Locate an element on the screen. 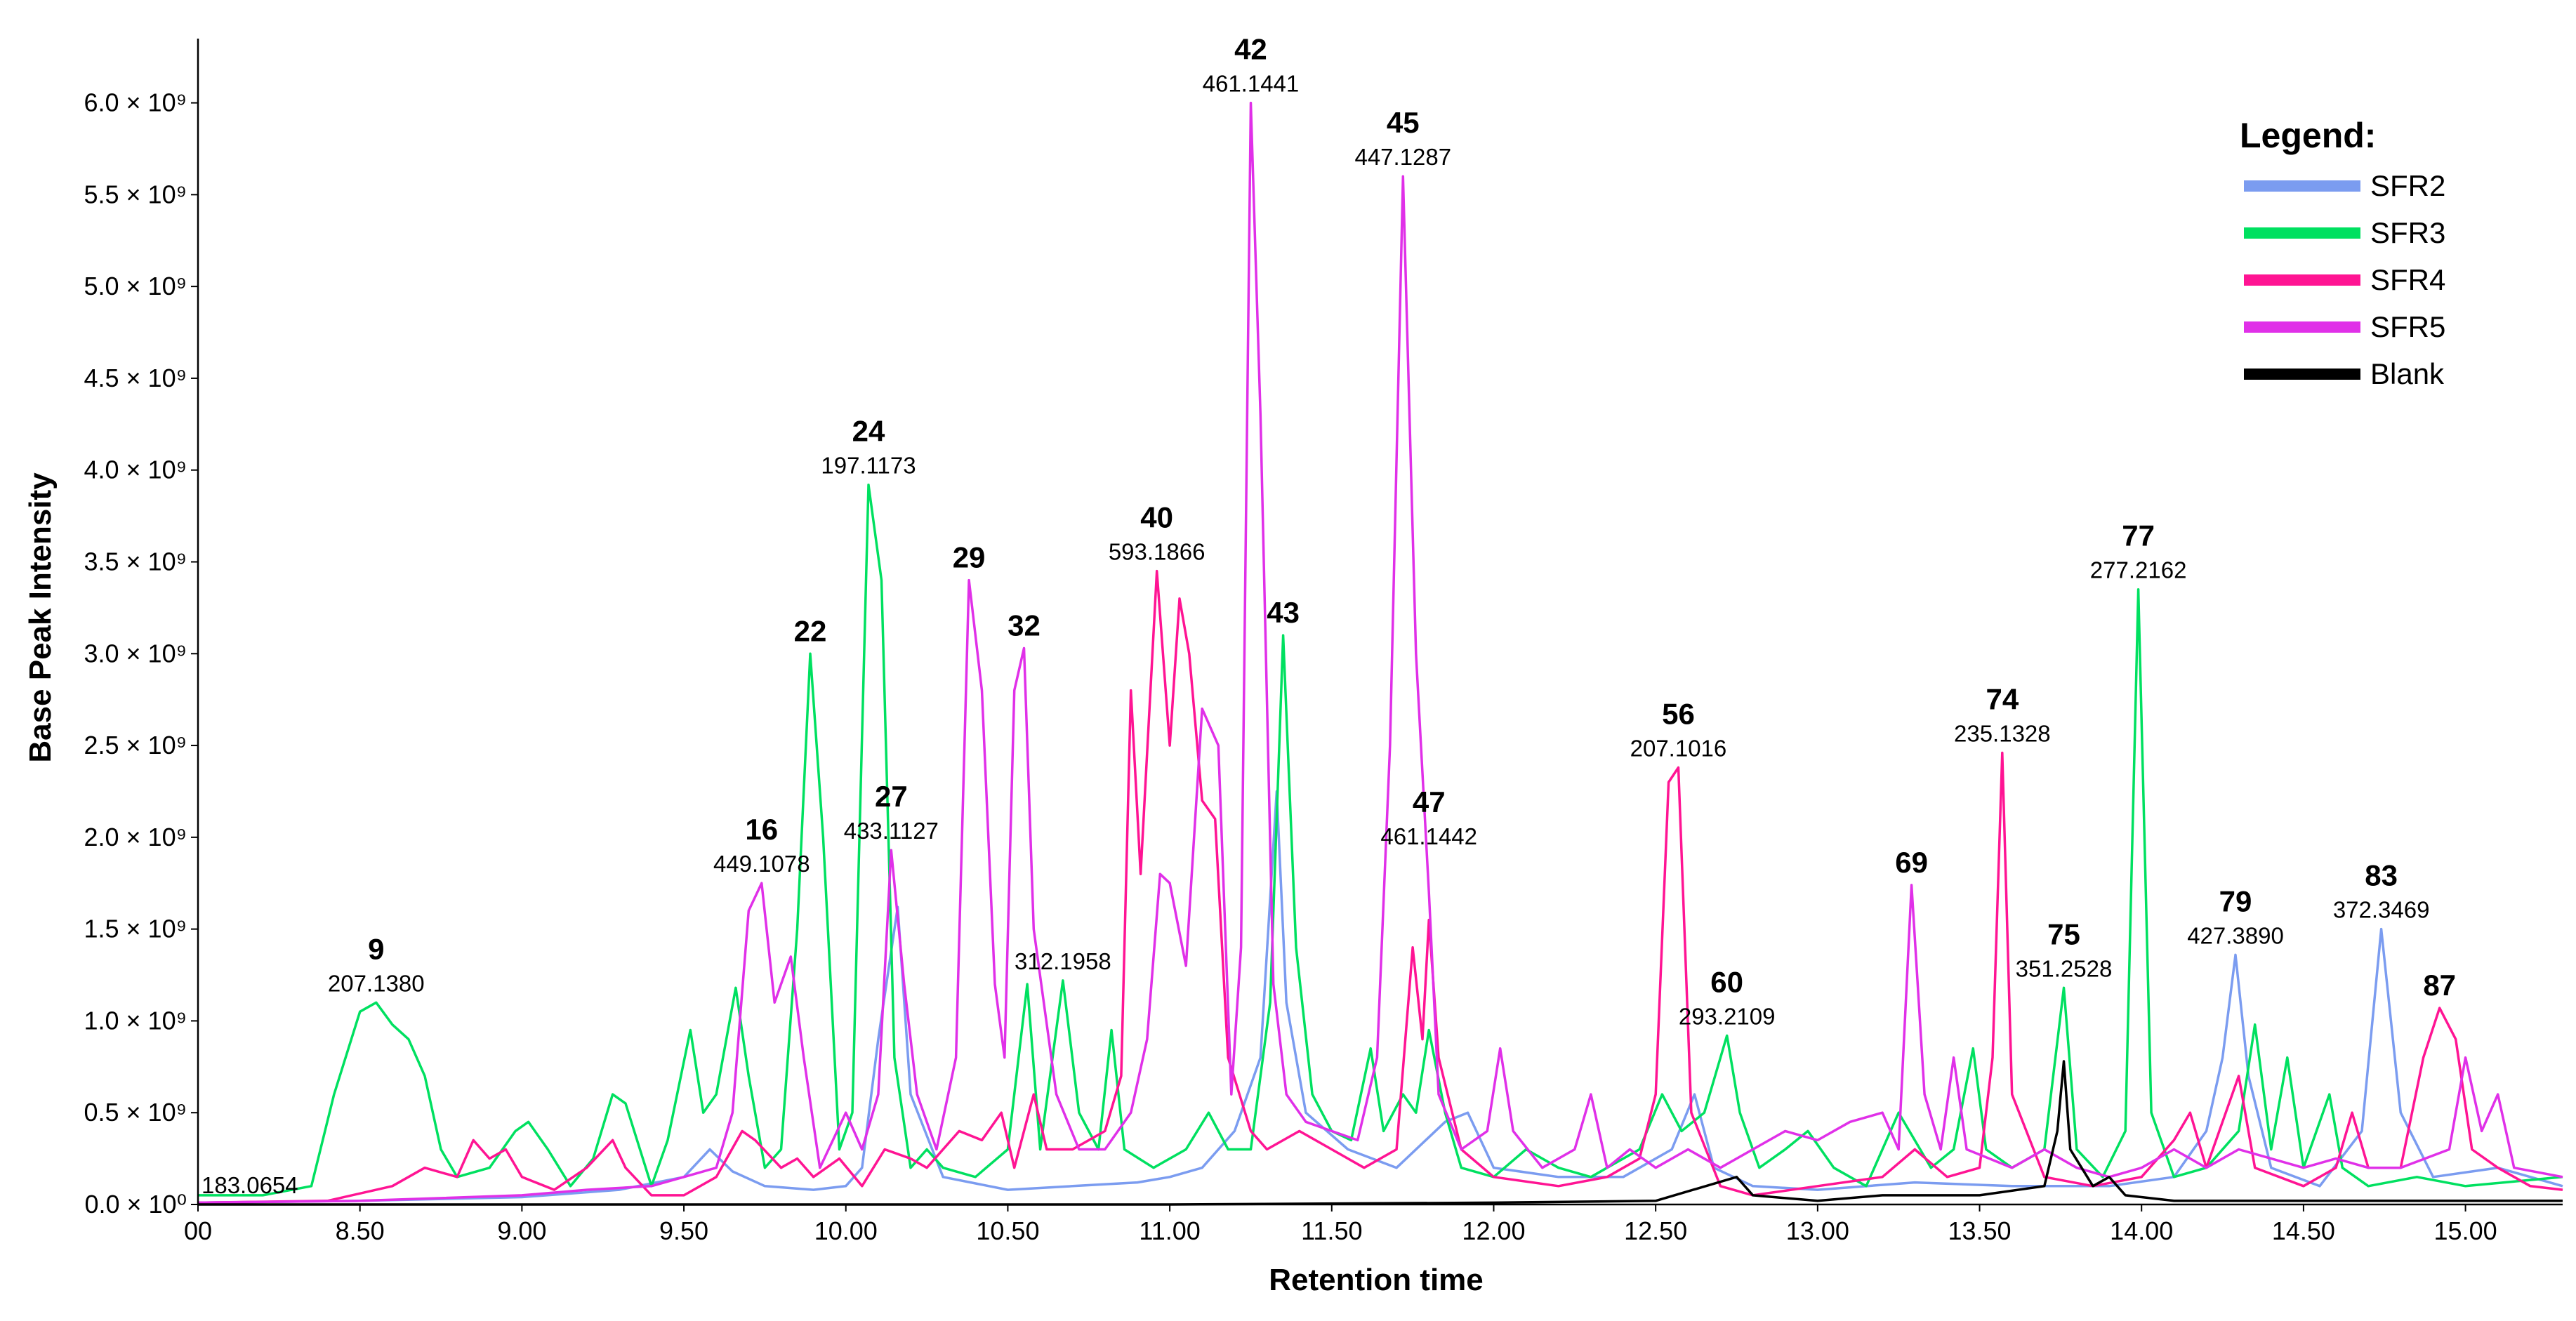 This screenshot has width=2576, height=1321. x-tick-label: 14.50 is located at coordinates (2303, 1230).